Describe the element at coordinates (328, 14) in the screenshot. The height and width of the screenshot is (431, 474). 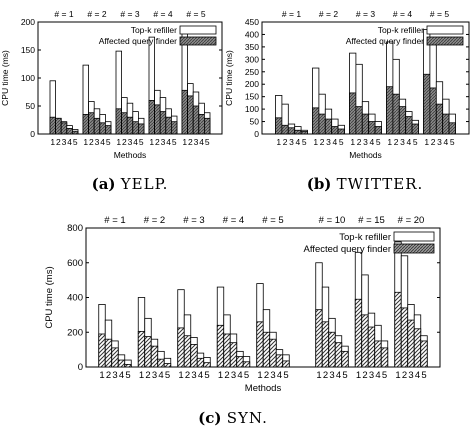
I see `group-label: # = 2` at that location.